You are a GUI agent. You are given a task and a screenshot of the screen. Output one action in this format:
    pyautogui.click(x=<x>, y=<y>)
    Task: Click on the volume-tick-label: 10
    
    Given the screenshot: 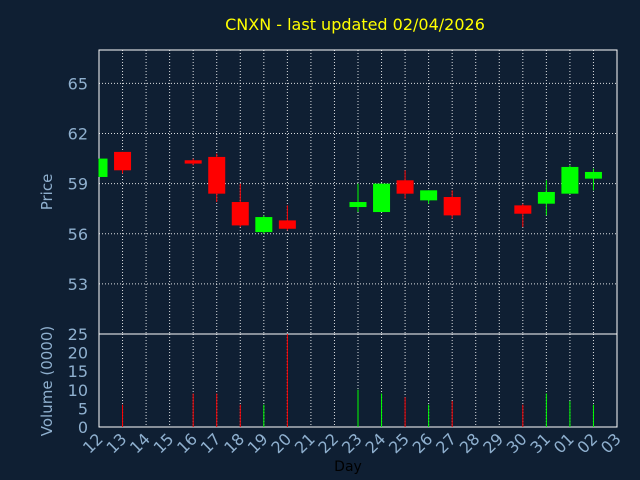 What is the action you would take?
    pyautogui.click(x=78, y=390)
    